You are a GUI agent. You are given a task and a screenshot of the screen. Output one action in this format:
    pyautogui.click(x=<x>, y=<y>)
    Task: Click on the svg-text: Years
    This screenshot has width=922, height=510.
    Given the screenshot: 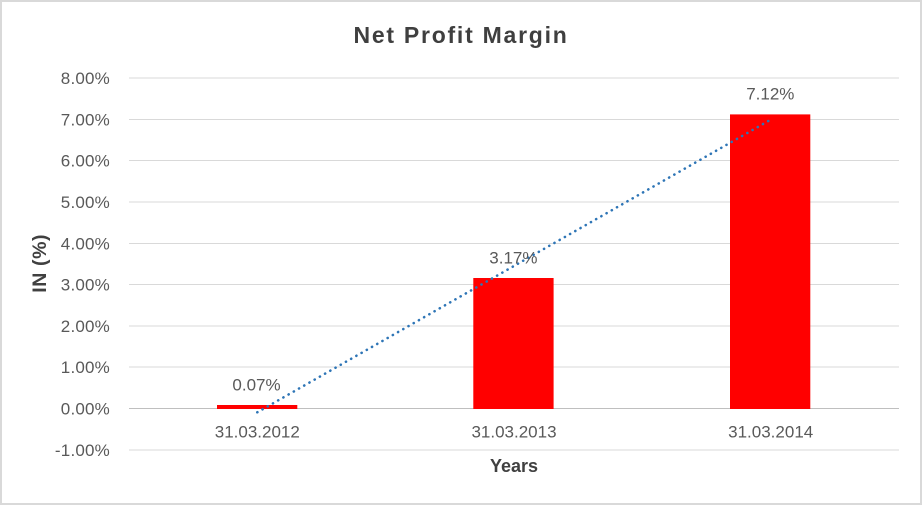 What is the action you would take?
    pyautogui.click(x=514, y=466)
    